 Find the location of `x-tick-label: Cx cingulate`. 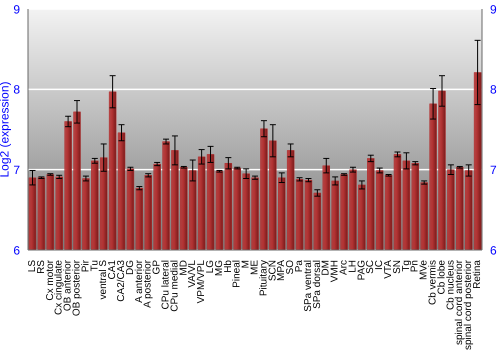

x-tick-label: Cx cingulate is located at coordinates (59, 288).